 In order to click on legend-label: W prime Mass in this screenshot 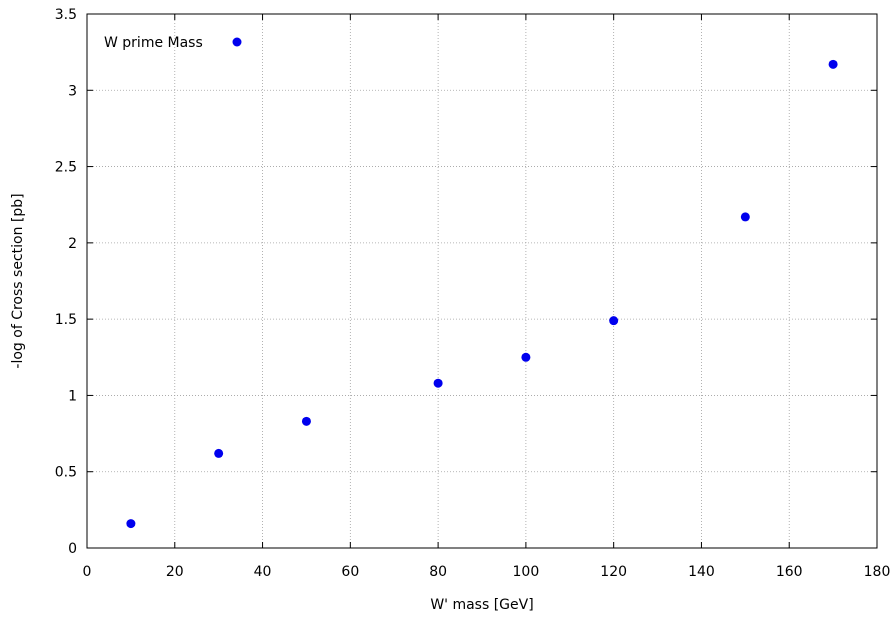, I will do `click(153, 43)`.